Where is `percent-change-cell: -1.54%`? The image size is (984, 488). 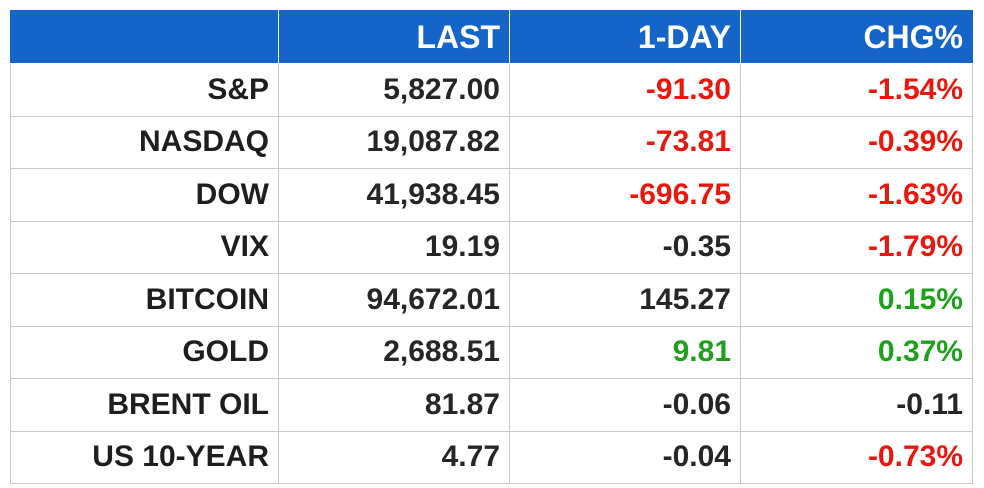 percent-change-cell: -1.54% is located at coordinates (856, 90).